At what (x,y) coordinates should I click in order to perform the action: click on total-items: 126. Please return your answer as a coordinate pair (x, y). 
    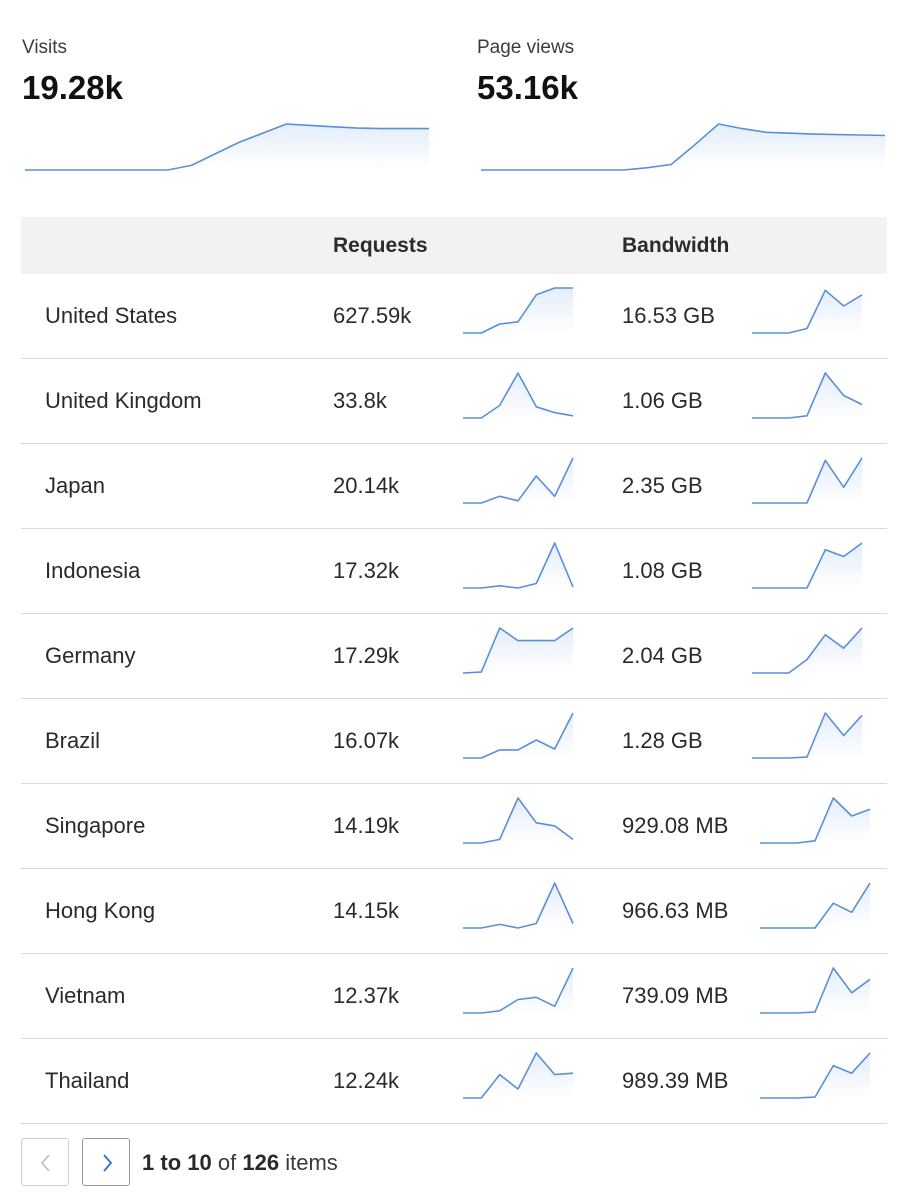
    Looking at the image, I should click on (261, 1162).